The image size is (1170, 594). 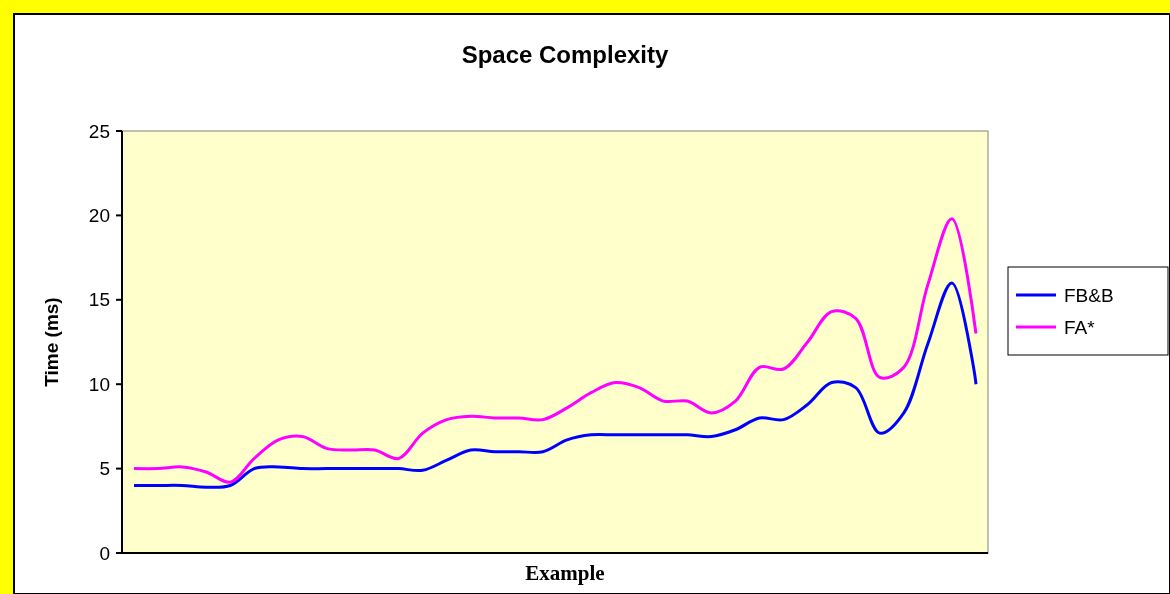 I want to click on y-tick-label: 10, so click(x=99, y=384).